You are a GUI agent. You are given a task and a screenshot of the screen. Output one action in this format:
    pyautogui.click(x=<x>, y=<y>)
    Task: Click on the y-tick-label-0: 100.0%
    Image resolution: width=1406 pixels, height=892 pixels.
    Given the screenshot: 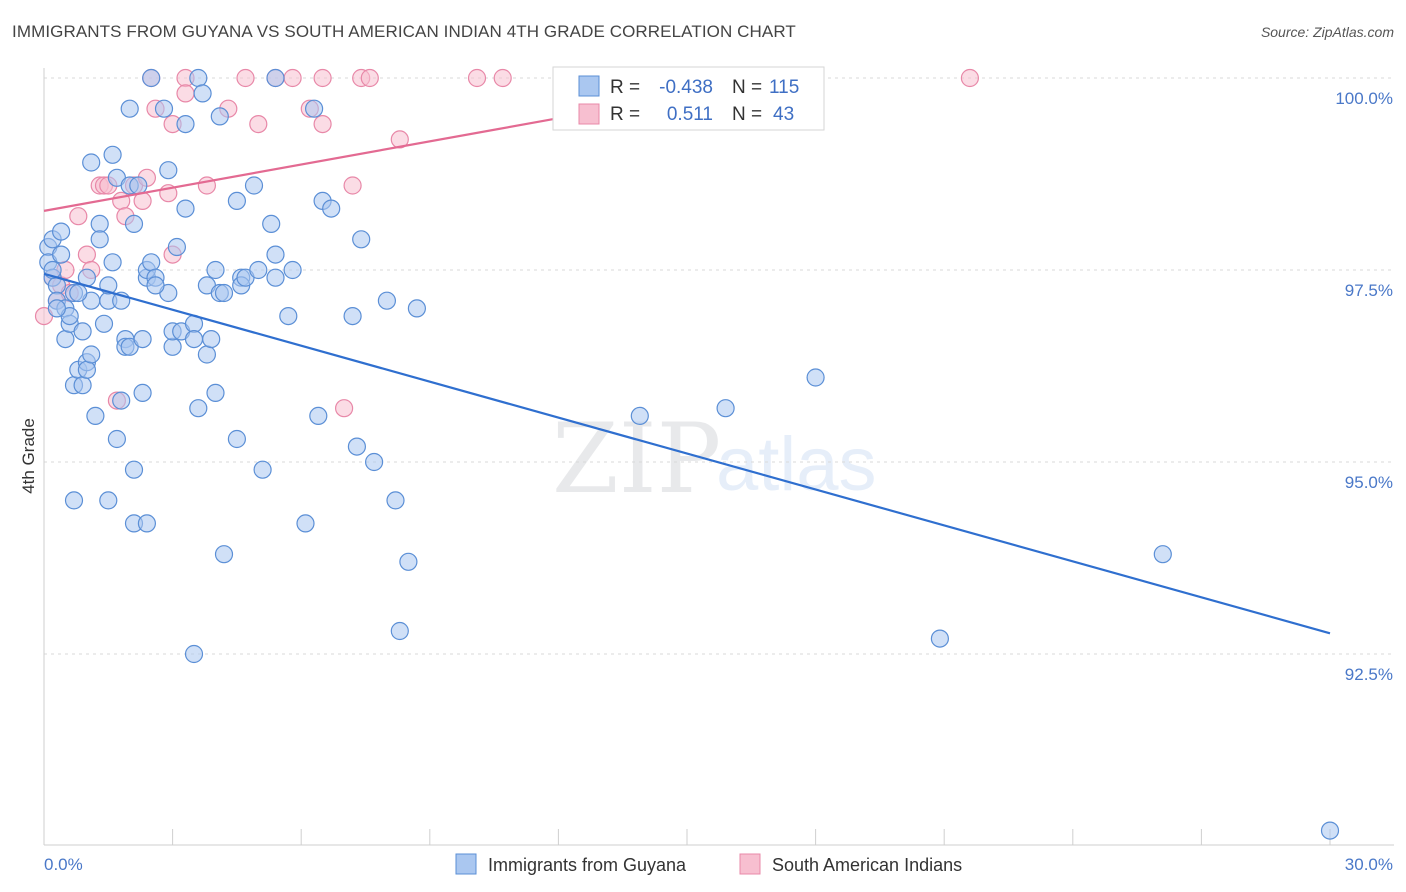 What is the action you would take?
    pyautogui.click(x=1364, y=98)
    